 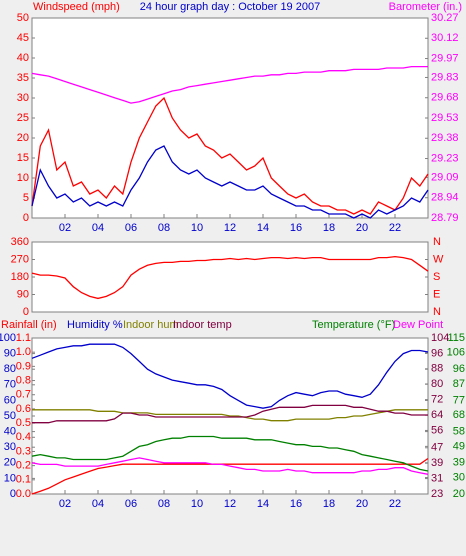 I want to click on legend-label: Humidity %, so click(x=95, y=325).